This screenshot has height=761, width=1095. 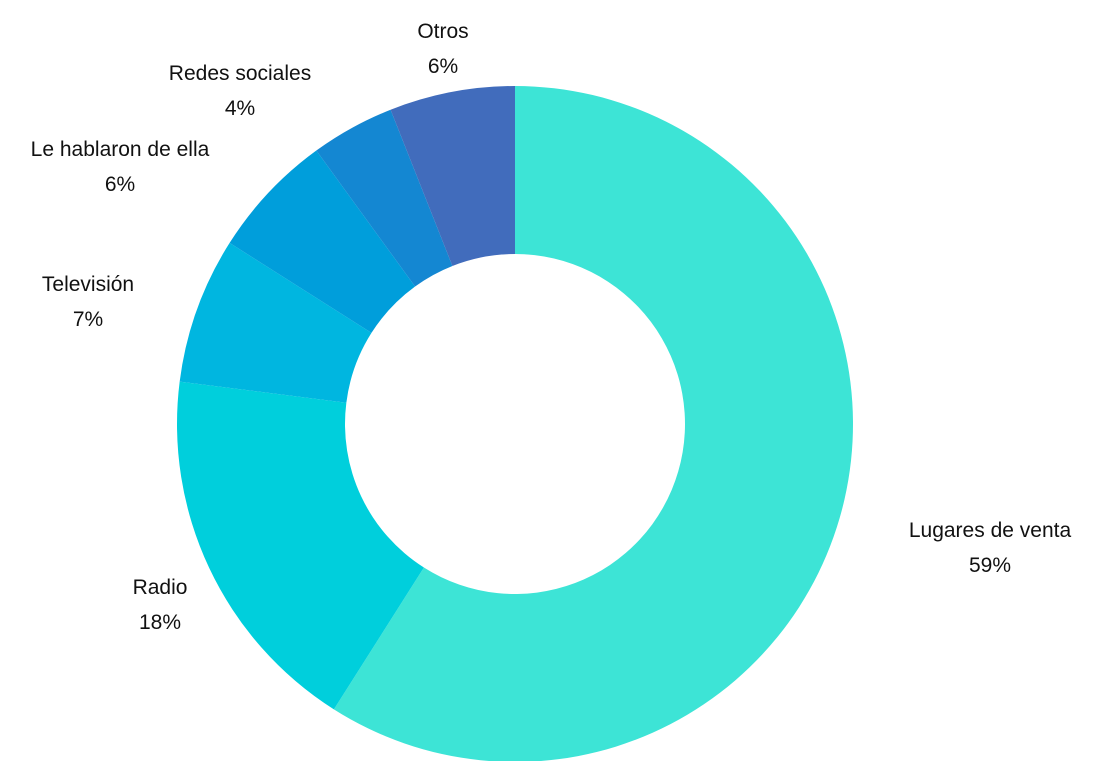 I want to click on slice-television, so click(x=275, y=322).